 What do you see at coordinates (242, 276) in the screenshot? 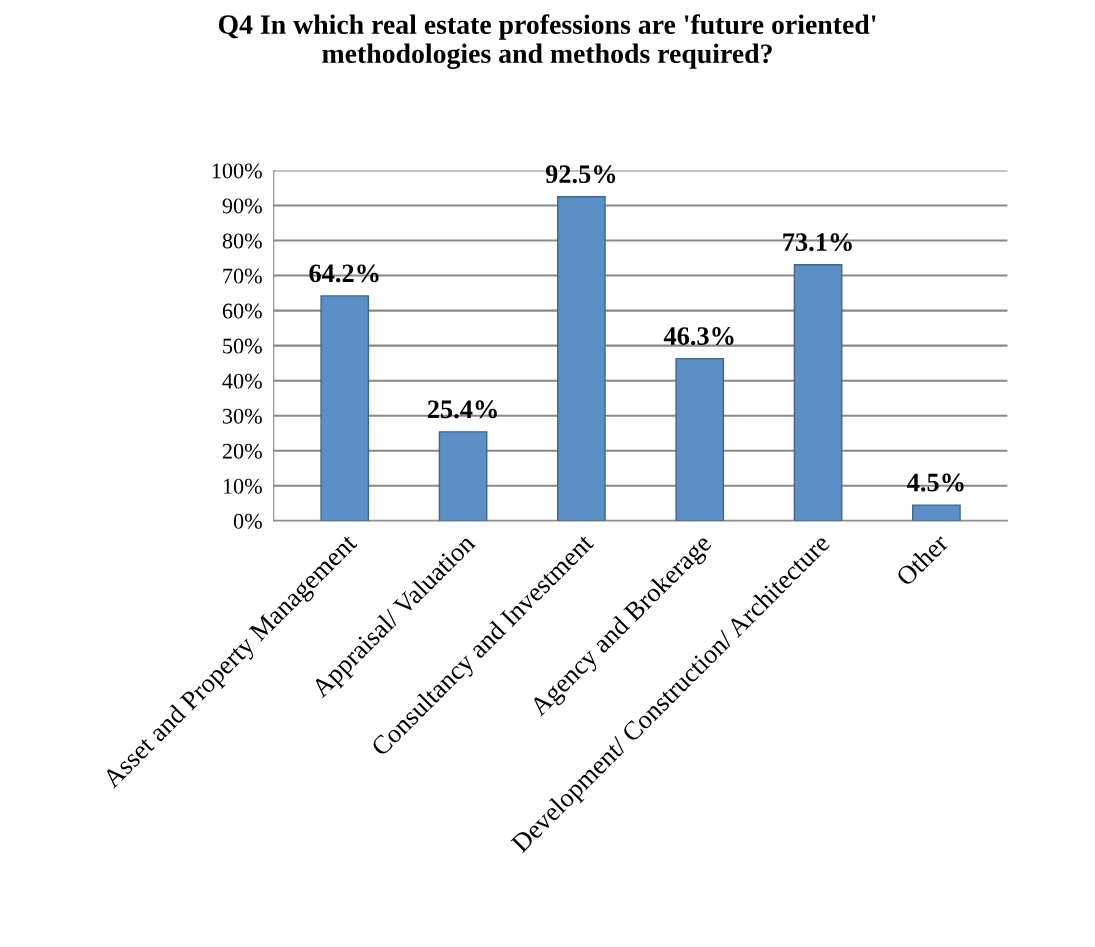
I see `y-tick-label: 70%` at bounding box center [242, 276].